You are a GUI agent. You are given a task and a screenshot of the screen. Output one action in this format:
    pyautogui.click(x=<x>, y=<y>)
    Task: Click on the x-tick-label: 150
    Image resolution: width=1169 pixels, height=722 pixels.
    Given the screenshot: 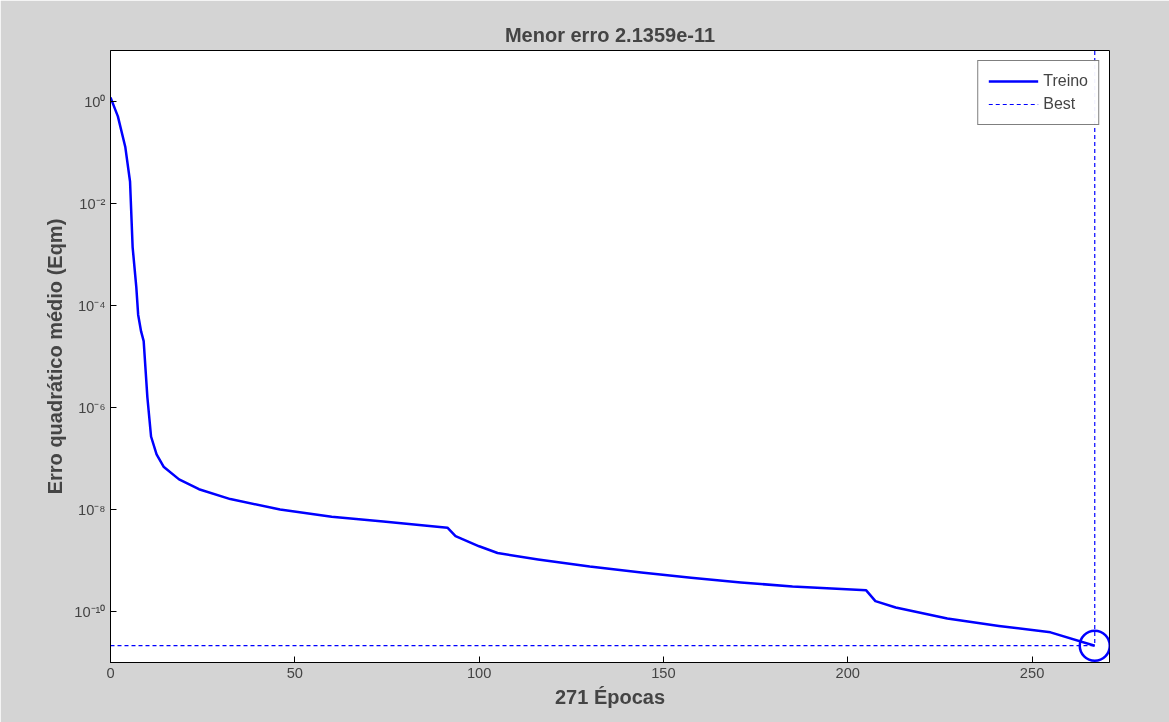 What is the action you would take?
    pyautogui.click(x=663, y=672)
    